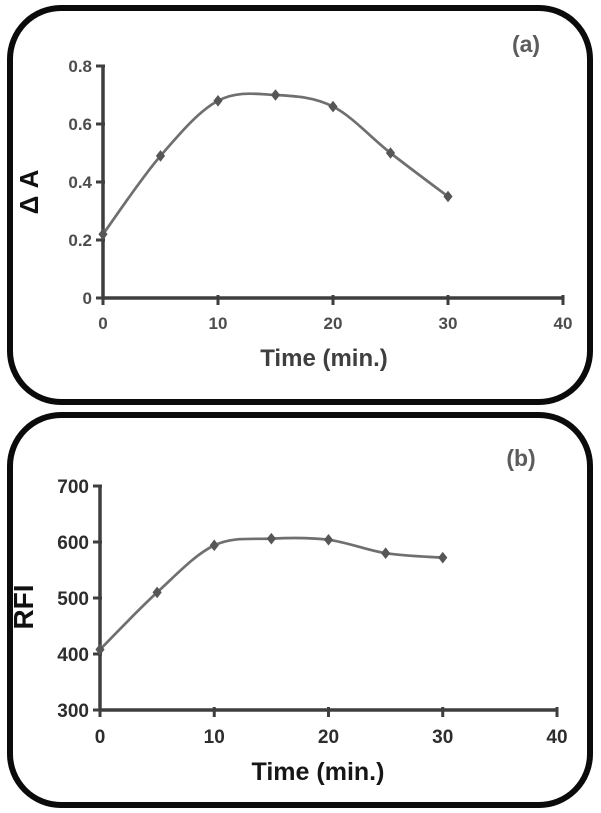 This screenshot has width=601, height=813. I want to click on y-tick-label: 0, so click(87, 298).